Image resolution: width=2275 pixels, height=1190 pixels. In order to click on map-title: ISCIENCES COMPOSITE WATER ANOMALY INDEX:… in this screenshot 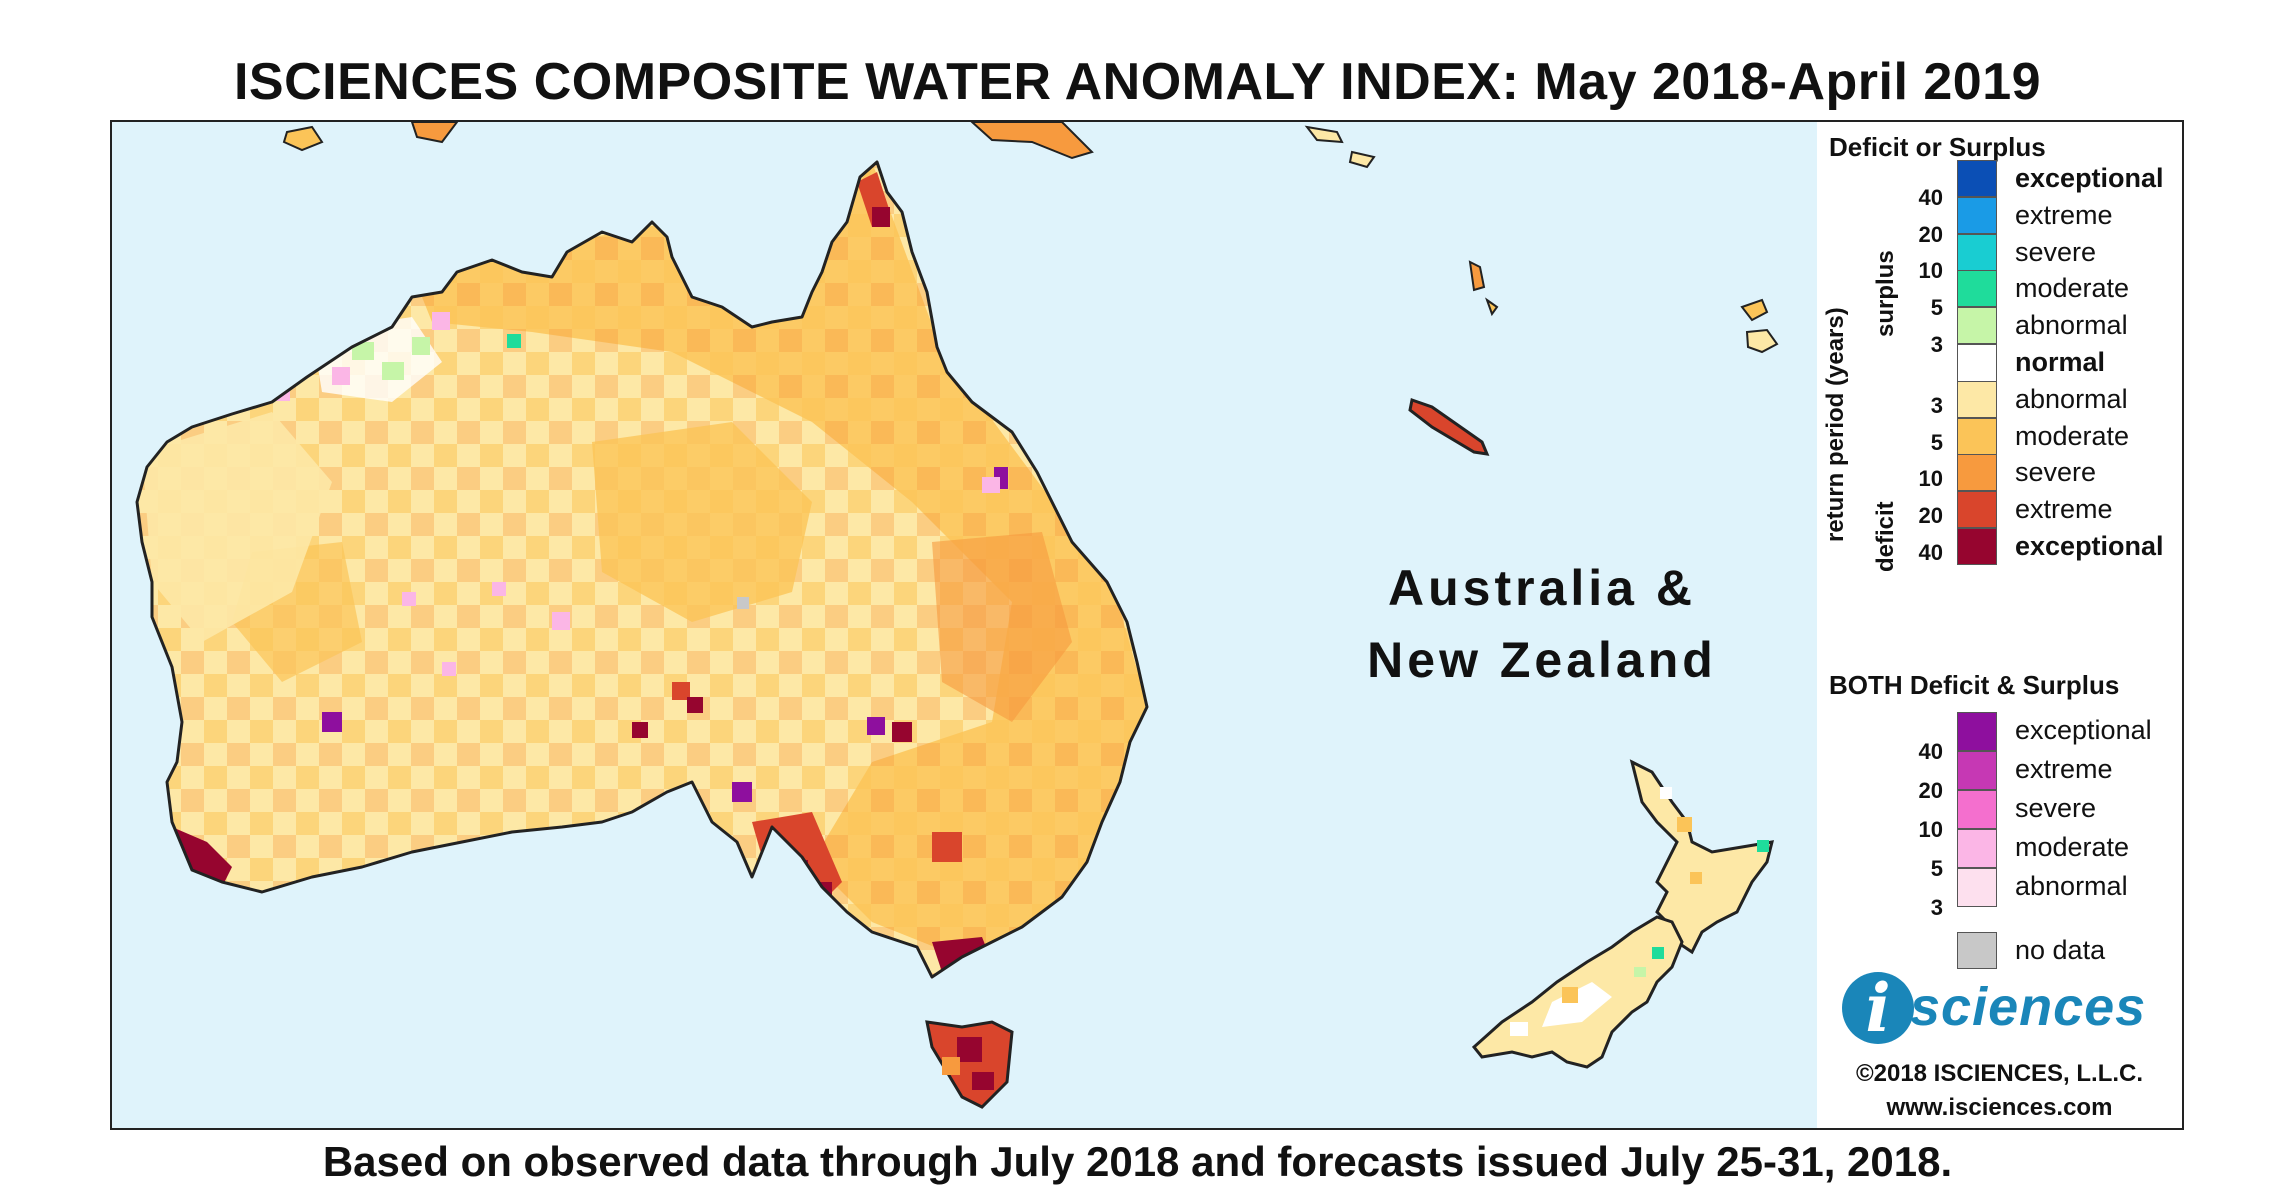, I will do `click(1137, 82)`.